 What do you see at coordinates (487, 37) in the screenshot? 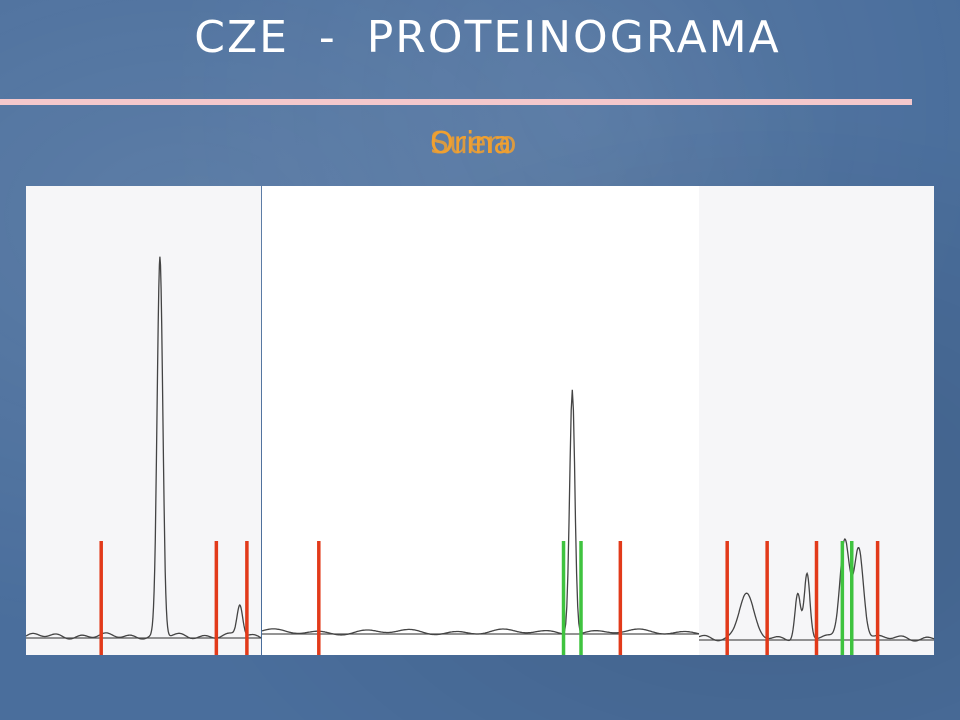
I see `page-title: CZE - PROTEINOGRAMA` at bounding box center [487, 37].